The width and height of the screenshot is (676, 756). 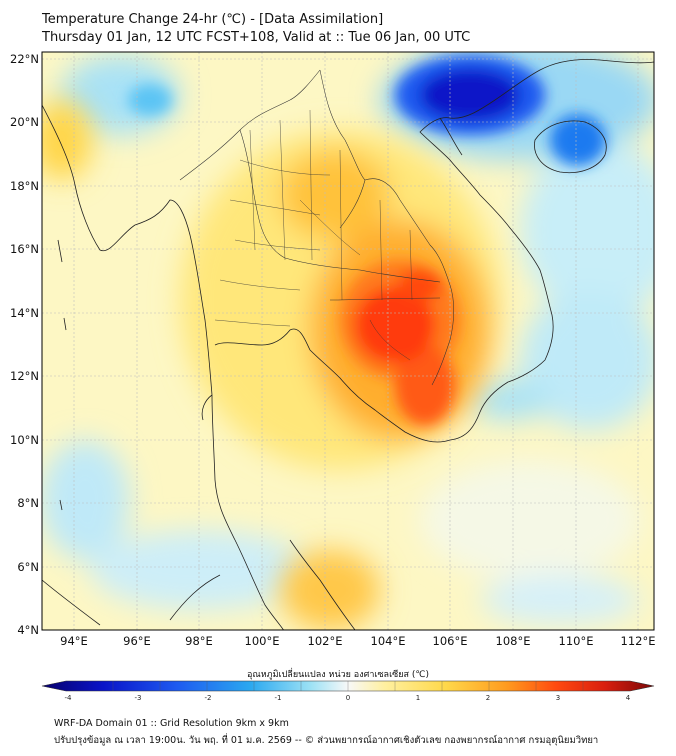 I want to click on lat-tick-label: 4°N, so click(x=28, y=630).